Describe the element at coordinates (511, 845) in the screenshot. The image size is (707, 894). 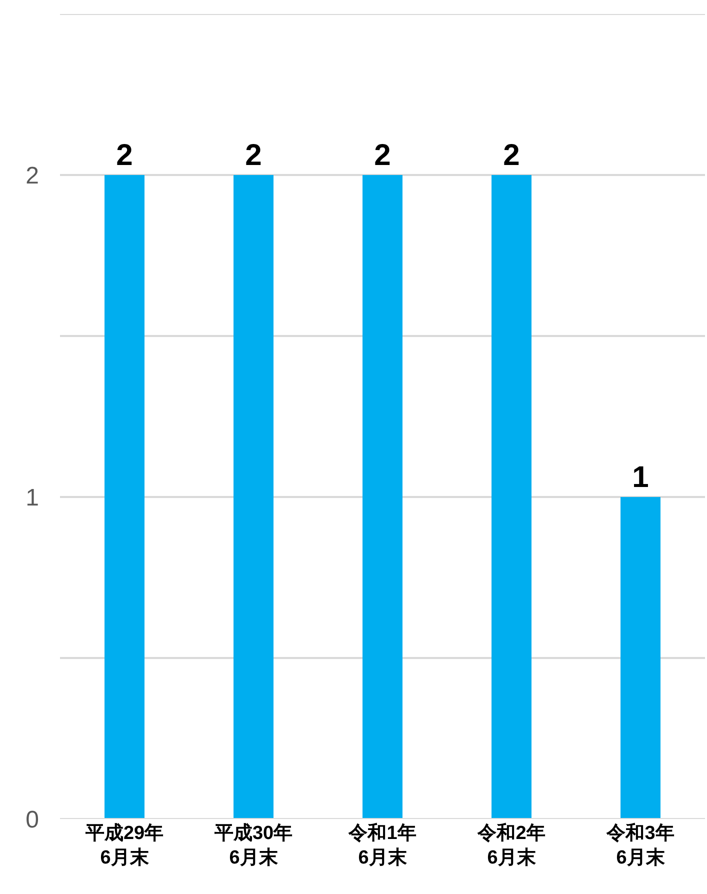
I see `x-tick-label: 令和2年 6月末` at that location.